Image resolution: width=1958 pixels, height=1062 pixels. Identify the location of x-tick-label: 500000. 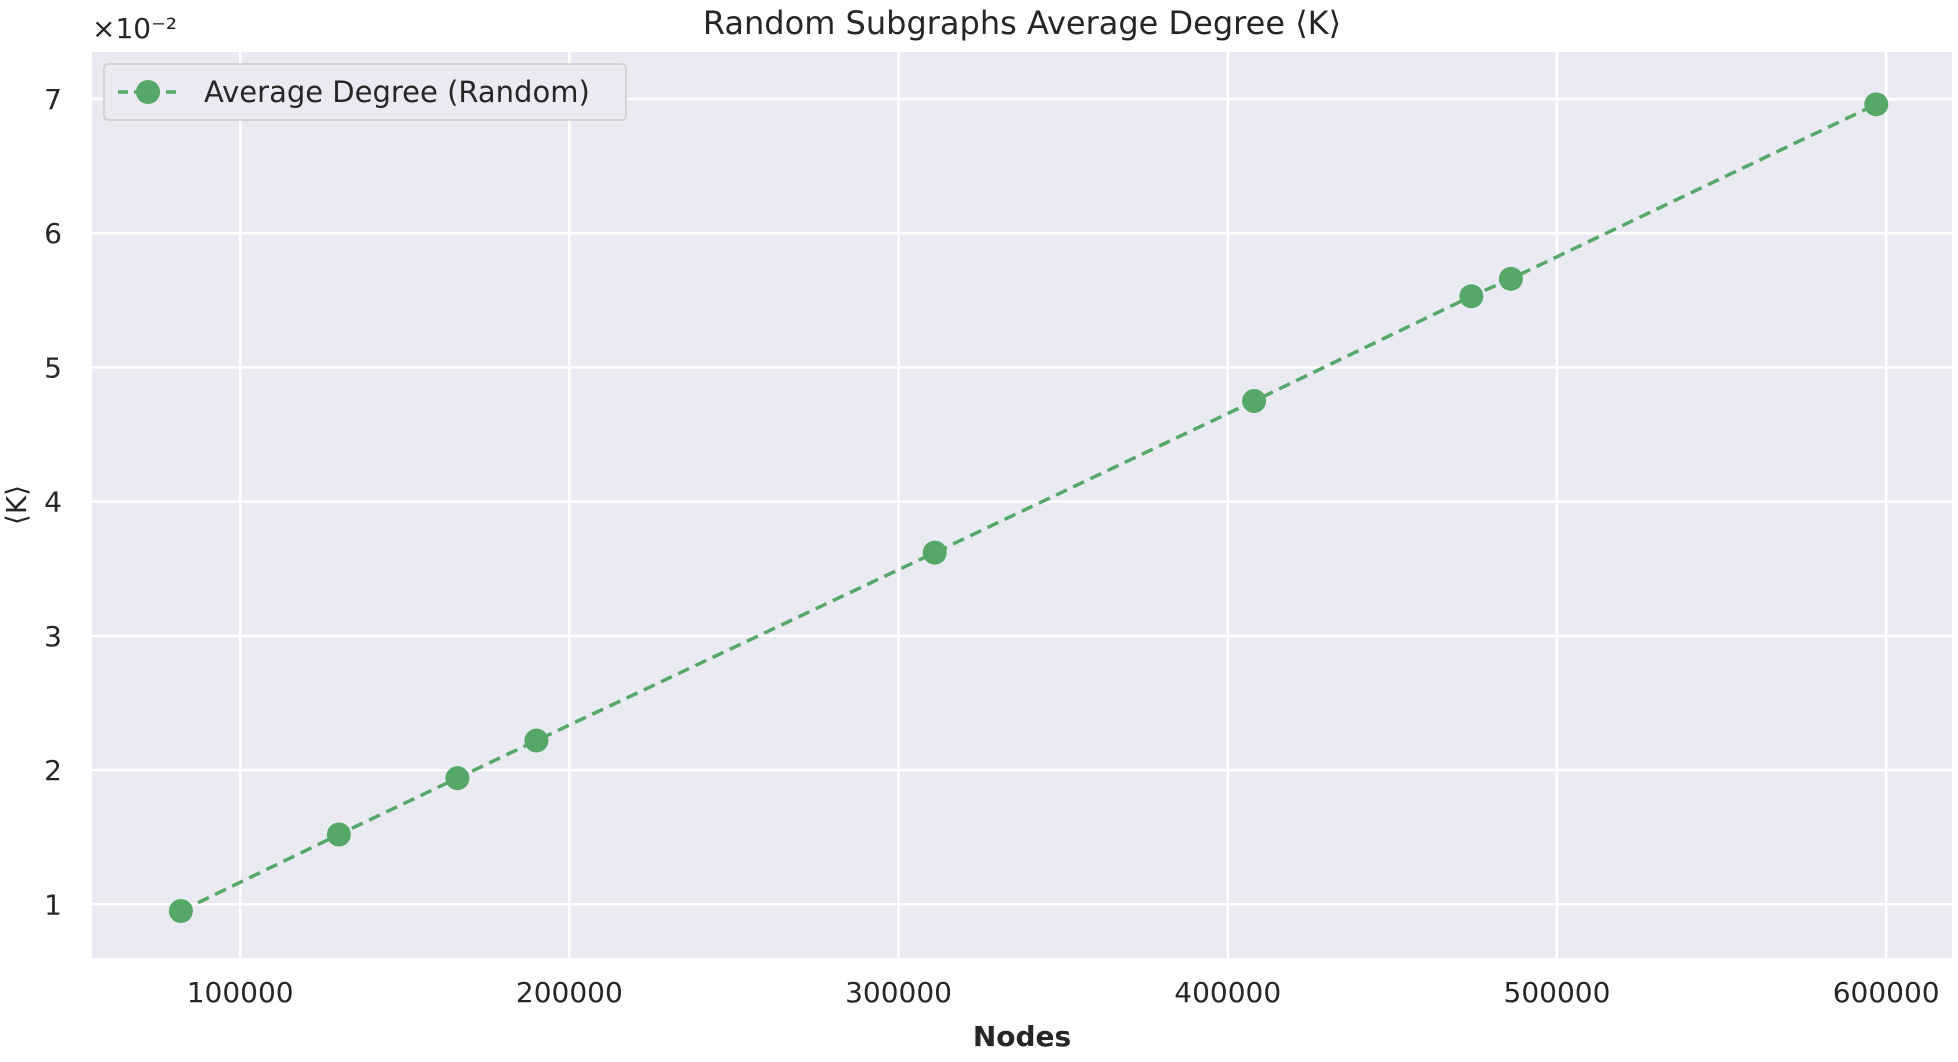
(1557, 992).